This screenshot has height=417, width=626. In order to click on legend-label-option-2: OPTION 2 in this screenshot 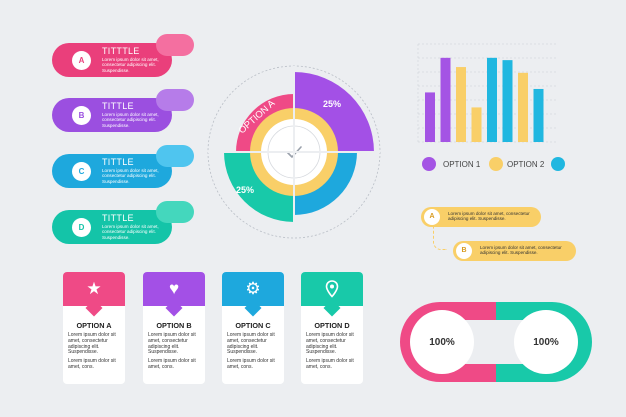, I will do `click(526, 164)`.